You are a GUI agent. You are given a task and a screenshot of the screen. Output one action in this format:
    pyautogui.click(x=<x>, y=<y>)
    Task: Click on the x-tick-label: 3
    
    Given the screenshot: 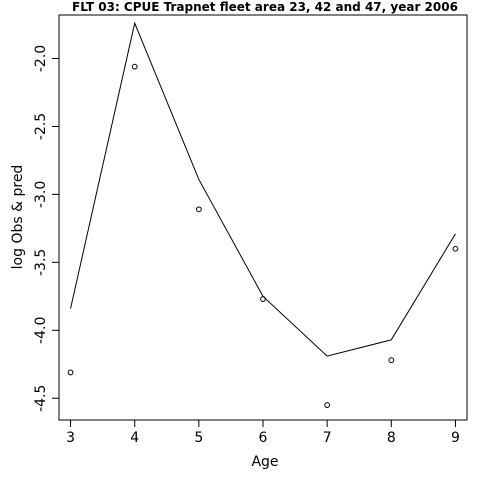 What is the action you would take?
    pyautogui.click(x=70, y=438)
    